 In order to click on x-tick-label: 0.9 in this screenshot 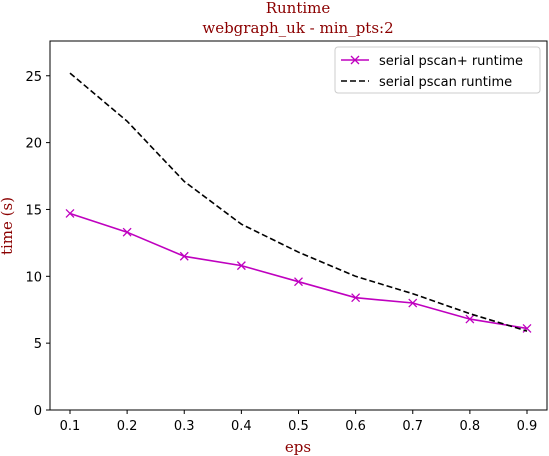, I will do `click(527, 426)`.